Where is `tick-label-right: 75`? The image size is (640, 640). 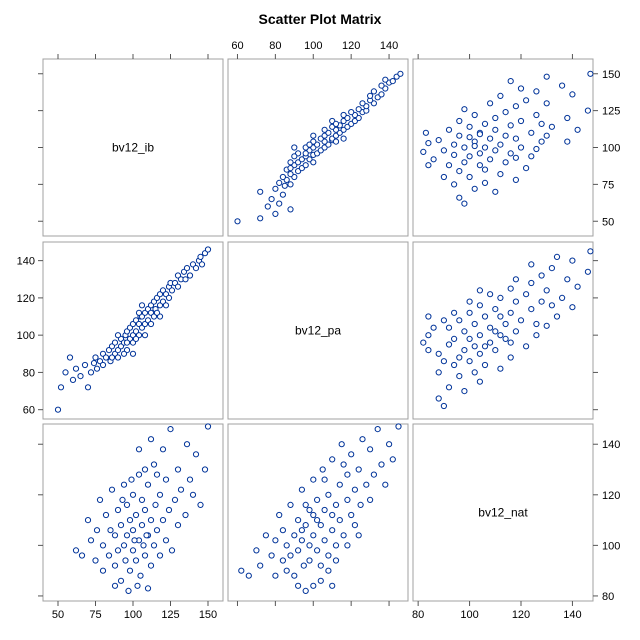
tick-label-right: 75 is located at coordinates (608, 185).